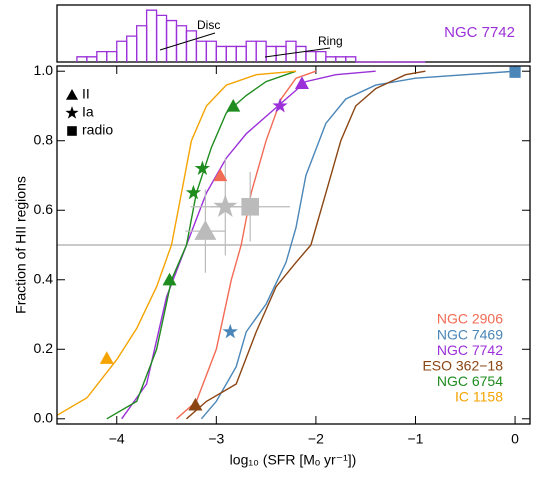 The image size is (538, 477). Describe the element at coordinates (216, 439) in the screenshot. I see `x-tick-label: −3` at that location.